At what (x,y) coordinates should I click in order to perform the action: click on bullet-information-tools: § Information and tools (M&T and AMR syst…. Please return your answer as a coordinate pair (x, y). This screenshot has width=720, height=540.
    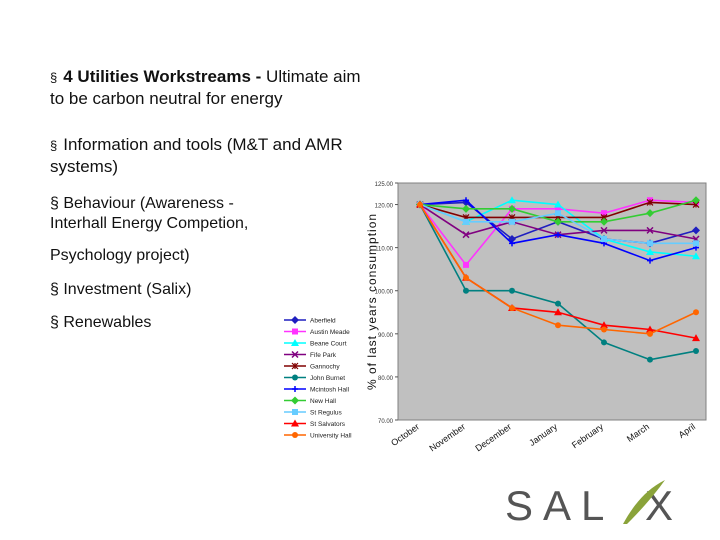
    Looking at the image, I should click on (196, 155).